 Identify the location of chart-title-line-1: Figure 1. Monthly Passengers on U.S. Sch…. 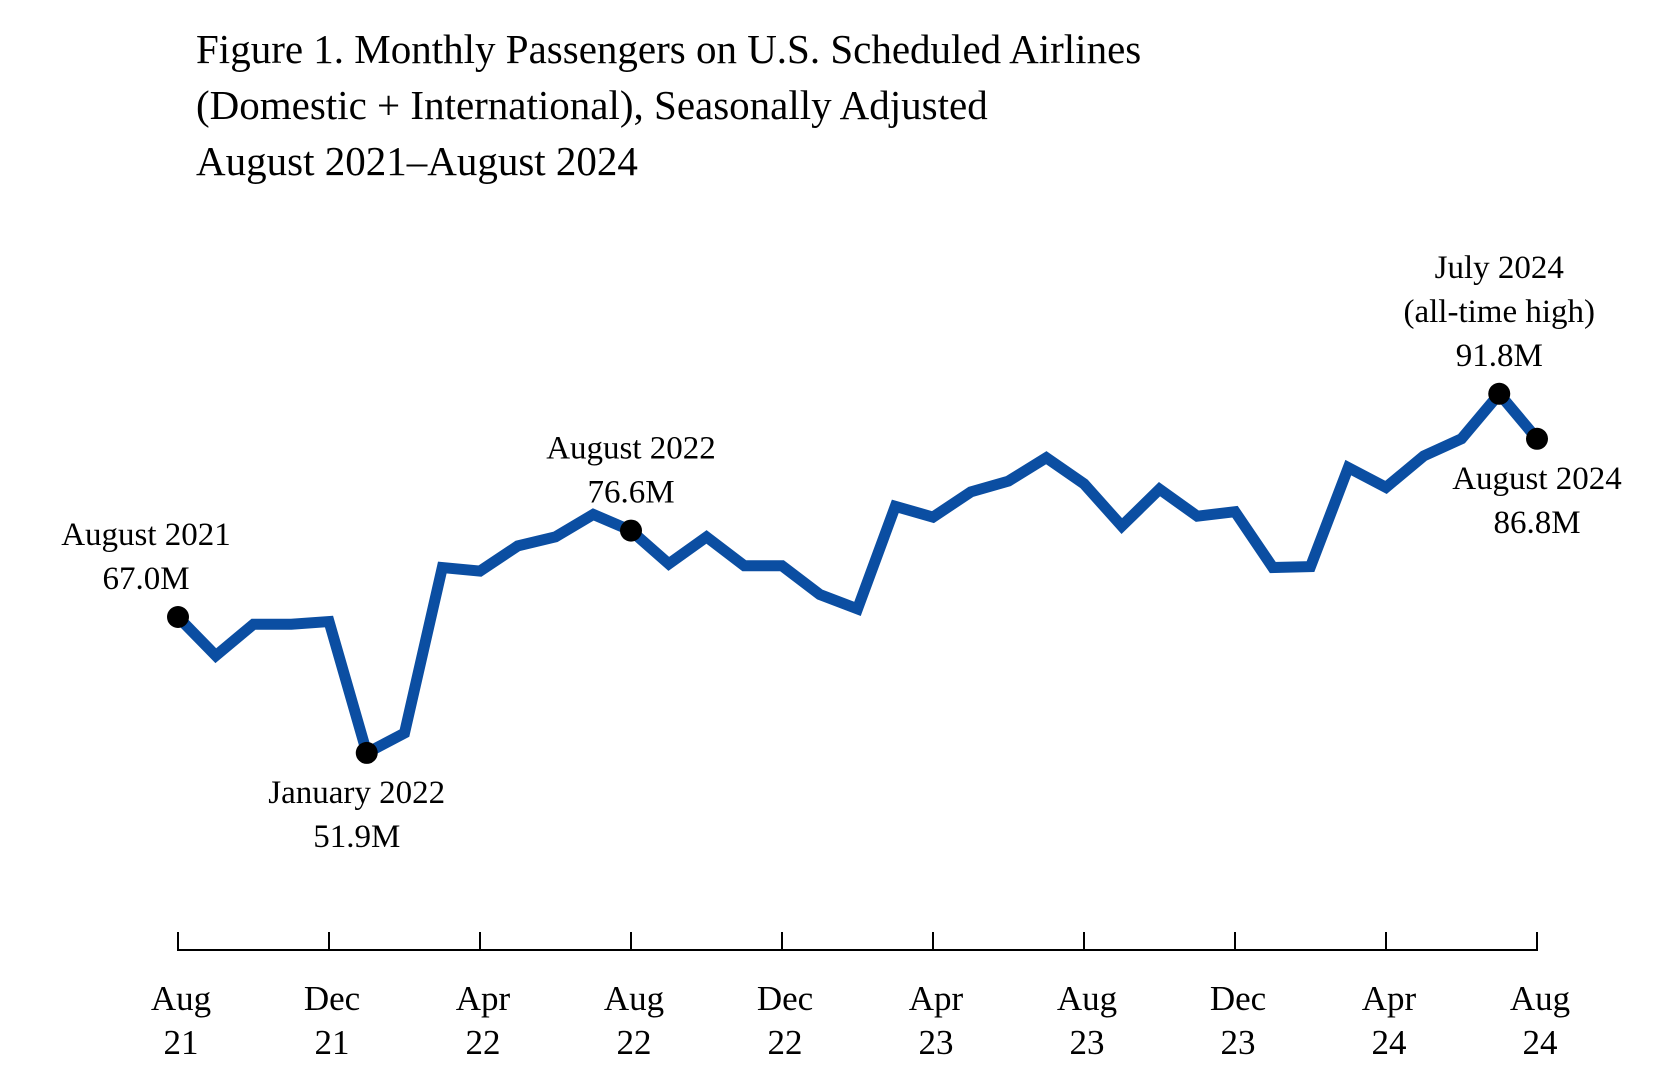
(668, 49).